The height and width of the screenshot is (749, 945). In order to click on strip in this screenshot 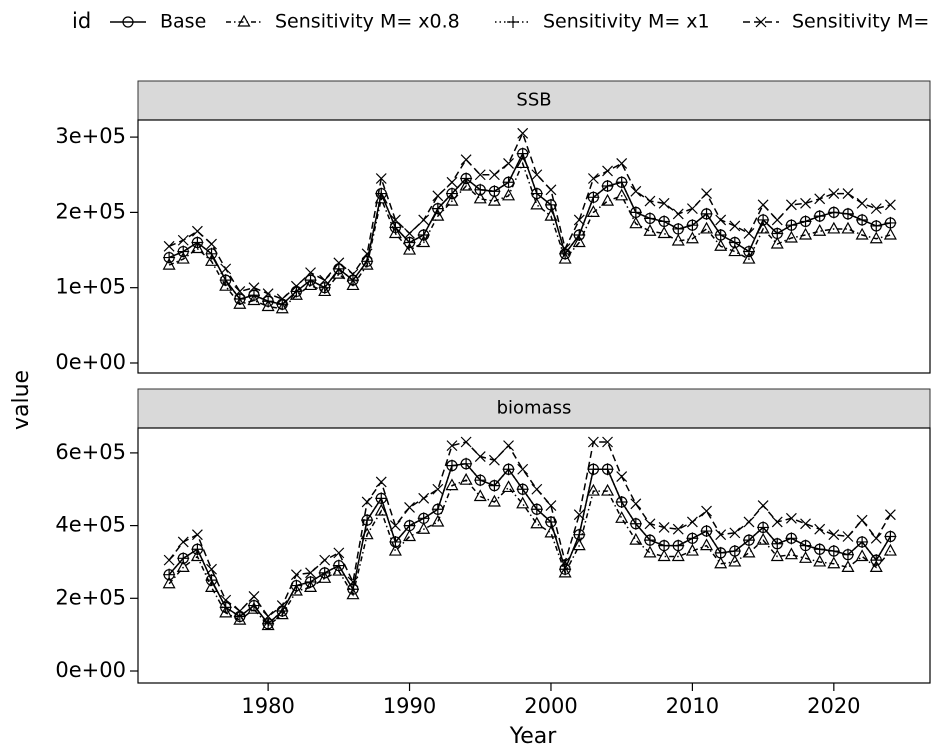, I will do `click(534, 408)`.